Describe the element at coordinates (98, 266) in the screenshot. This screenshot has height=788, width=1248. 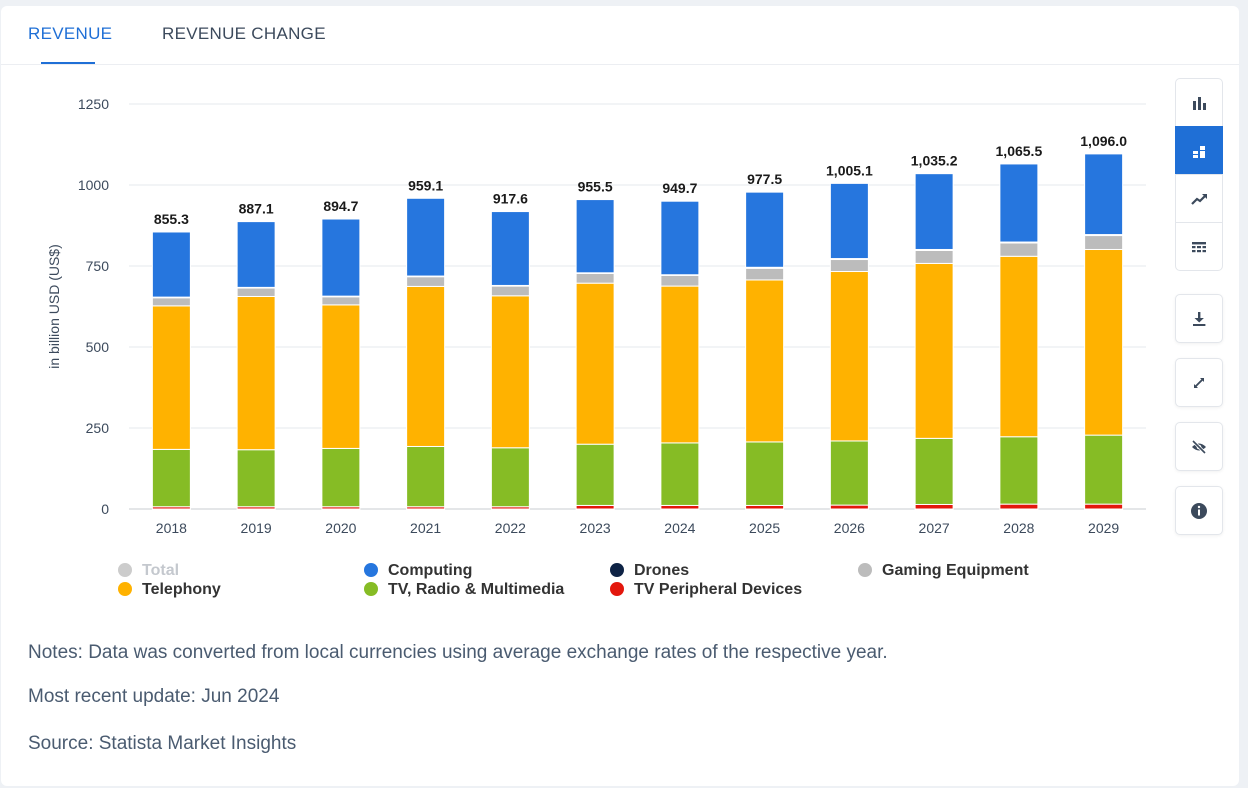
I see `y-tick-label: 750` at that location.